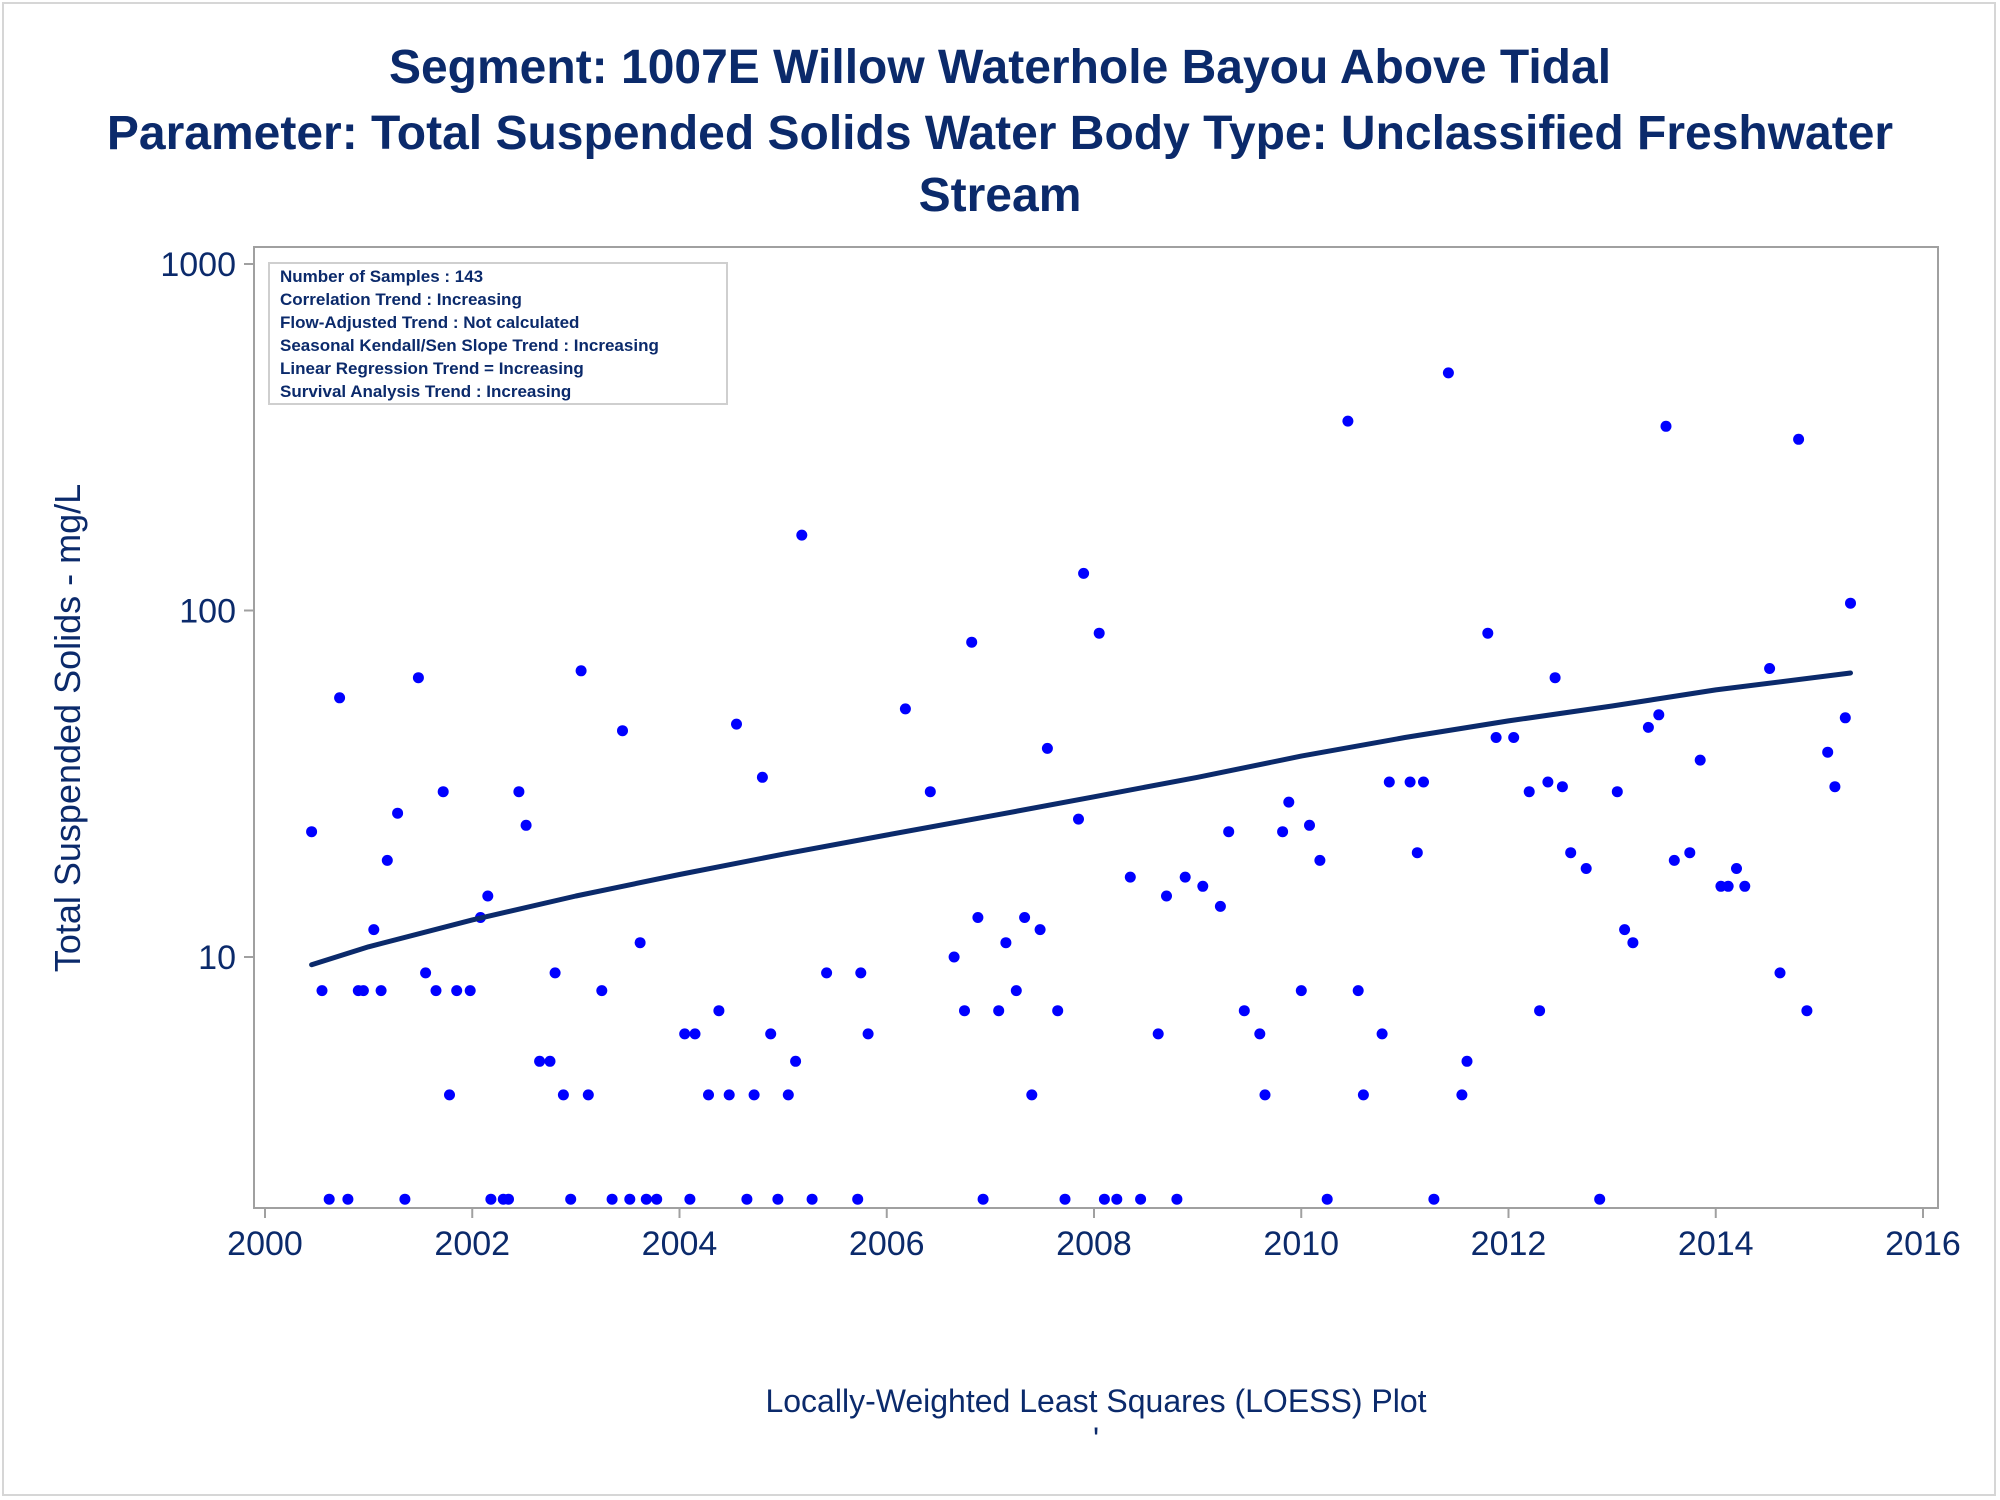  What do you see at coordinates (67, 728) in the screenshot?
I see `y-axis-label: Total Suspended Solids - mg/L` at bounding box center [67, 728].